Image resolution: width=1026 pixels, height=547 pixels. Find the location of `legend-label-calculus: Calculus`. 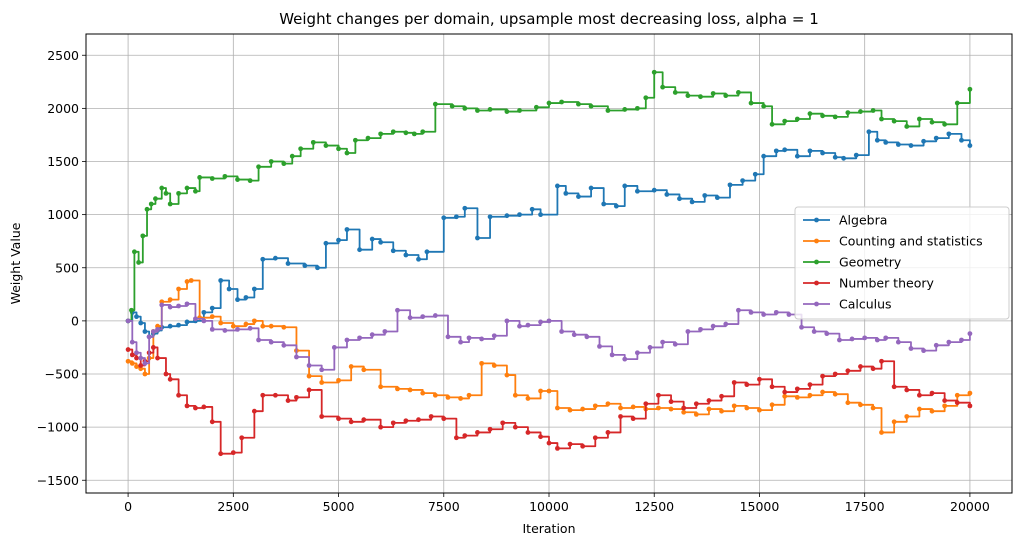

legend-label-calculus: Calculus is located at coordinates (865, 304).